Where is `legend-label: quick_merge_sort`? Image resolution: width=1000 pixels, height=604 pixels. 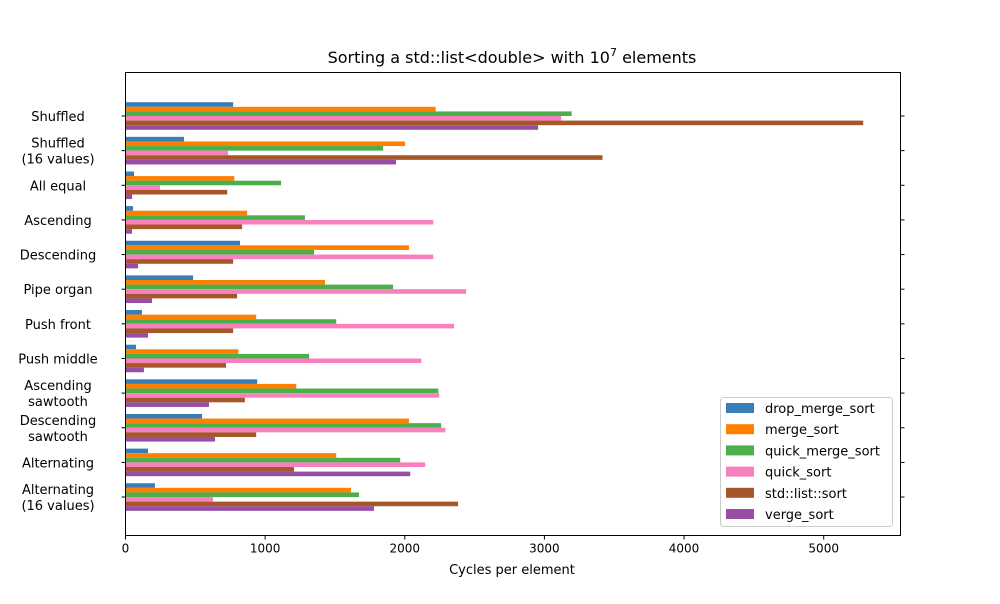
legend-label: quick_merge_sort is located at coordinates (822, 451).